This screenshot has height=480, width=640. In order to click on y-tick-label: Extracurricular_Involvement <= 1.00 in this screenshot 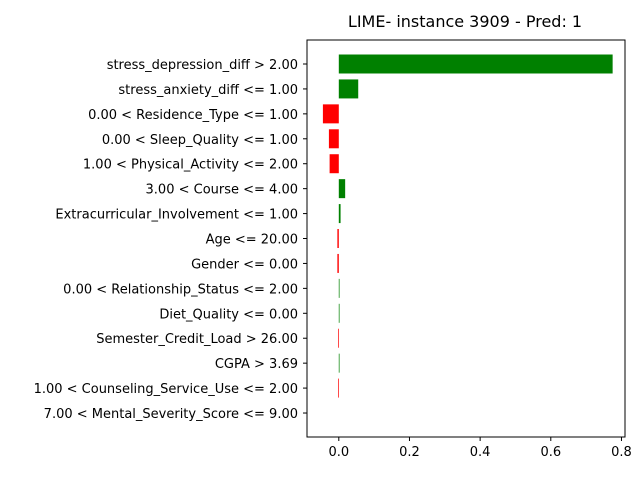, I will do `click(176, 215)`.